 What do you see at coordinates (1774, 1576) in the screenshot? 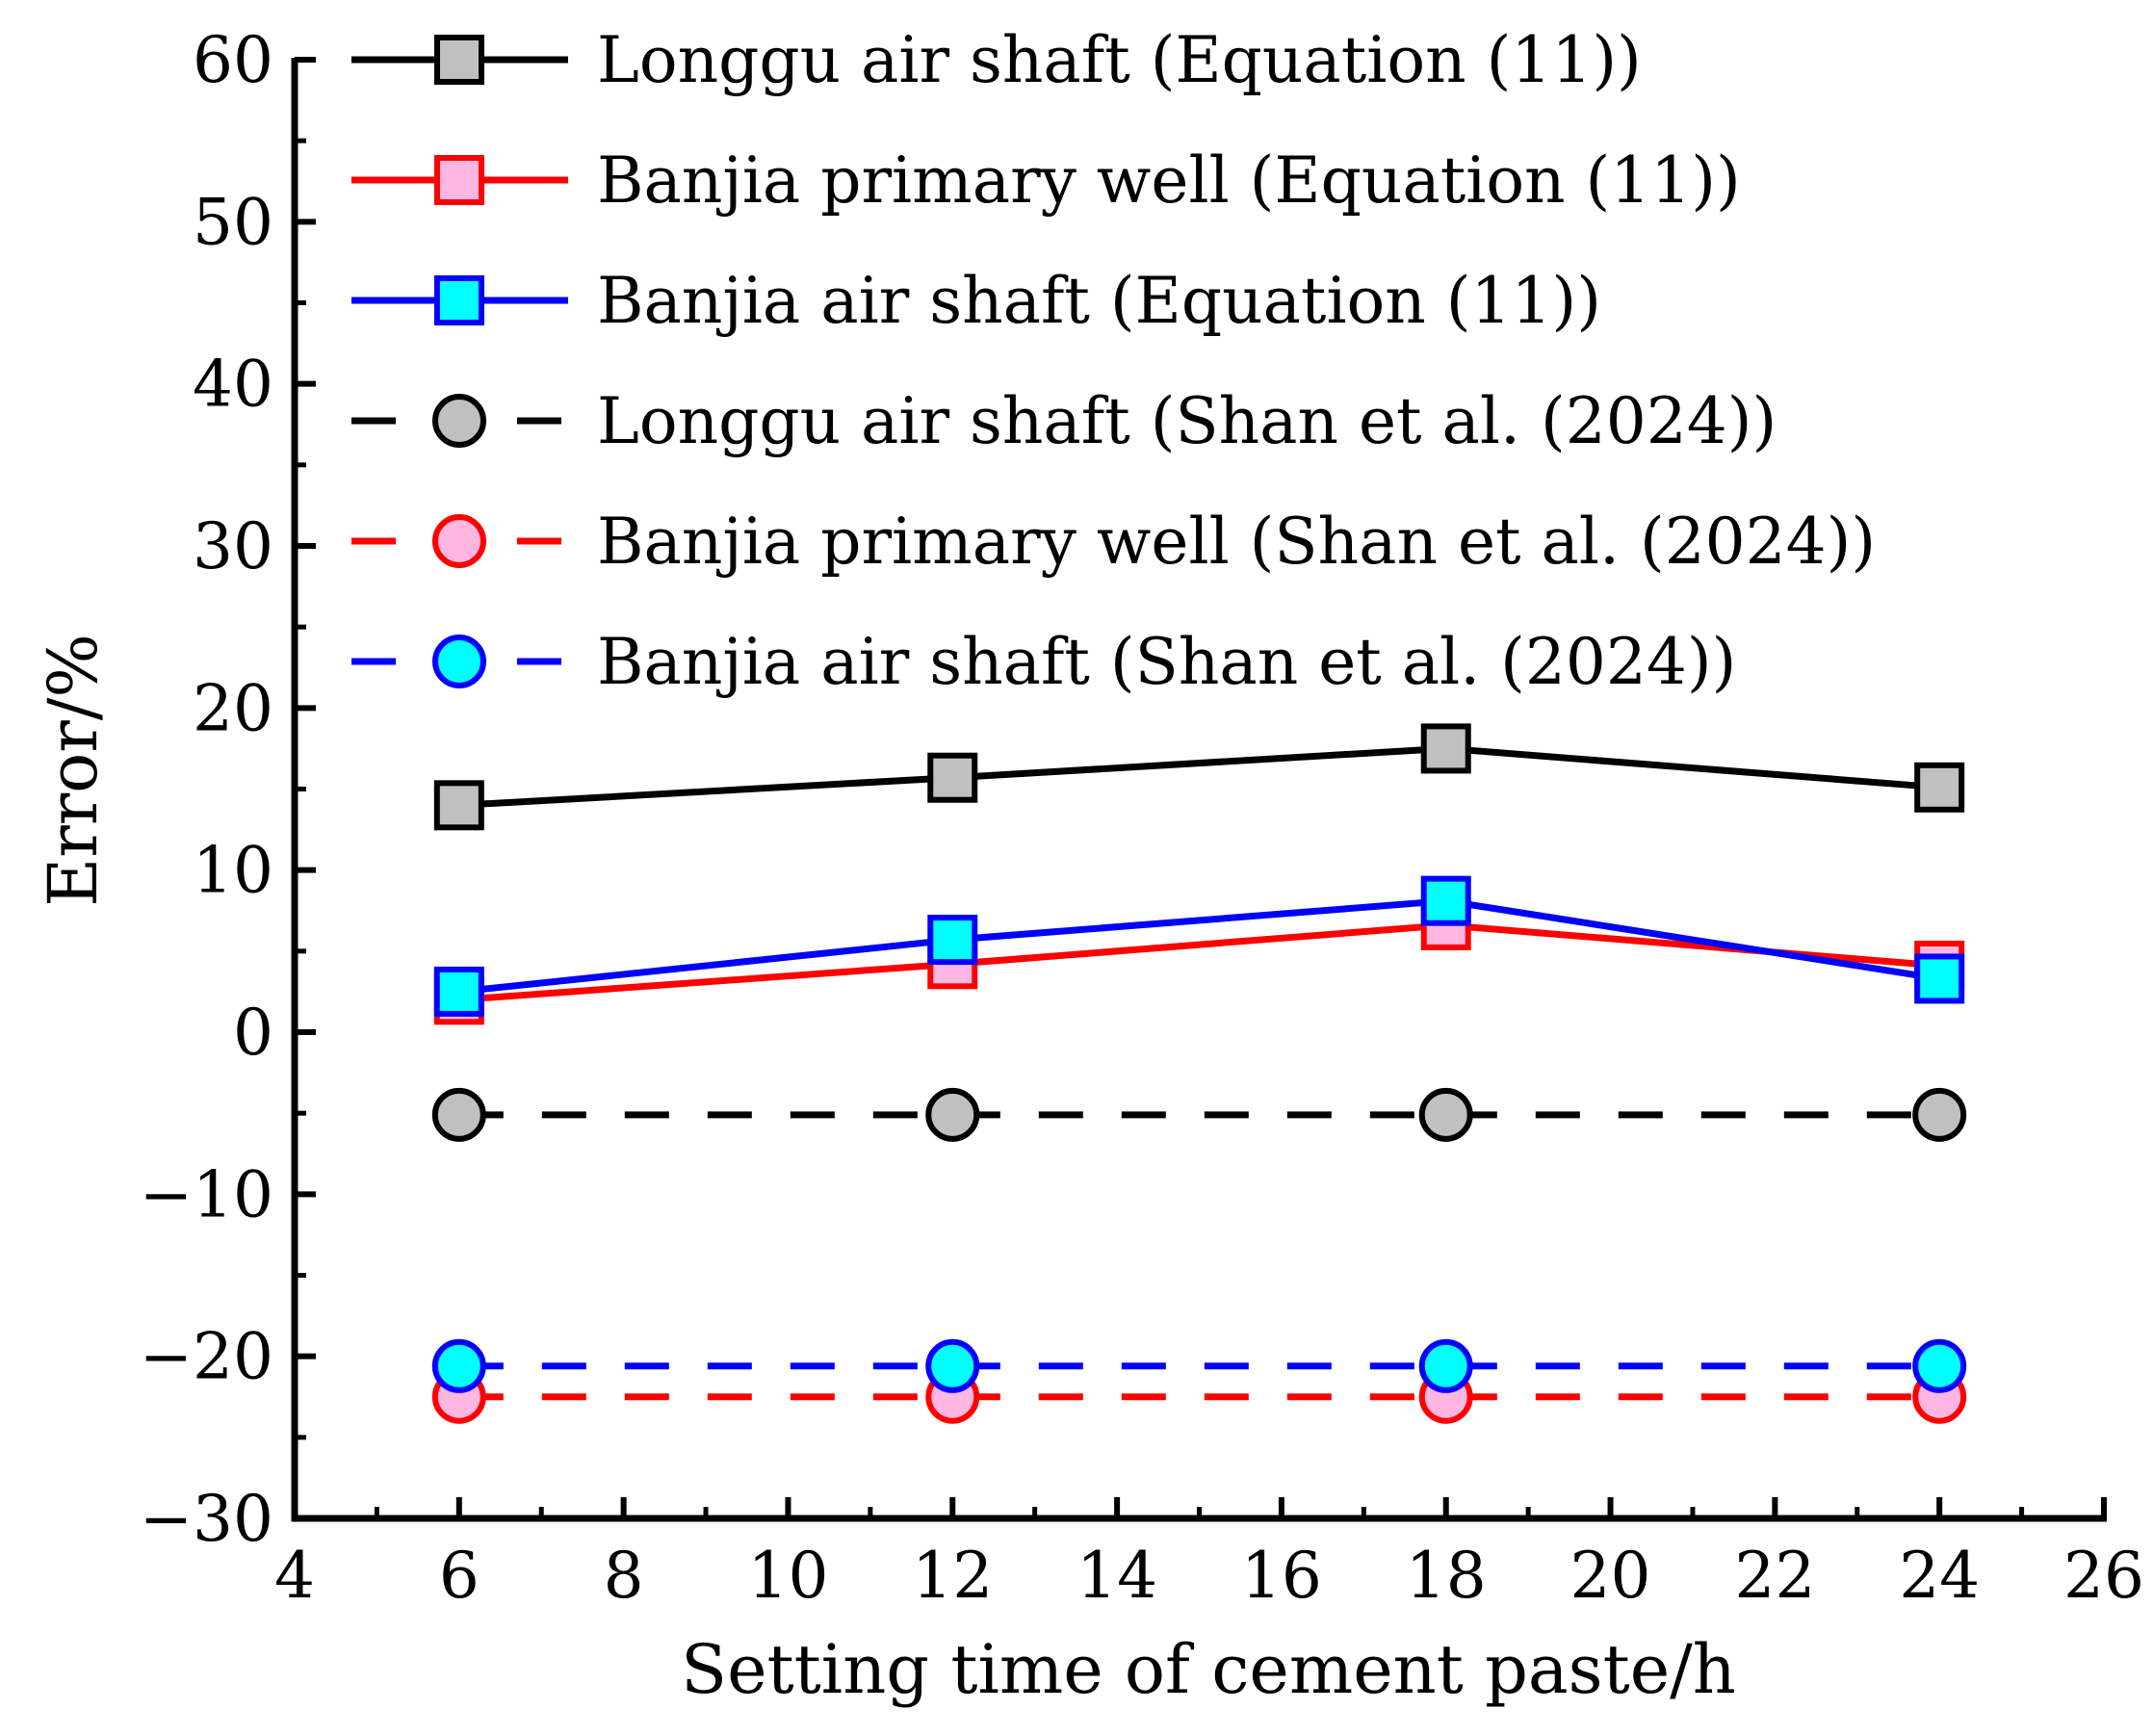
I see `x-tick-label: 22` at bounding box center [1774, 1576].